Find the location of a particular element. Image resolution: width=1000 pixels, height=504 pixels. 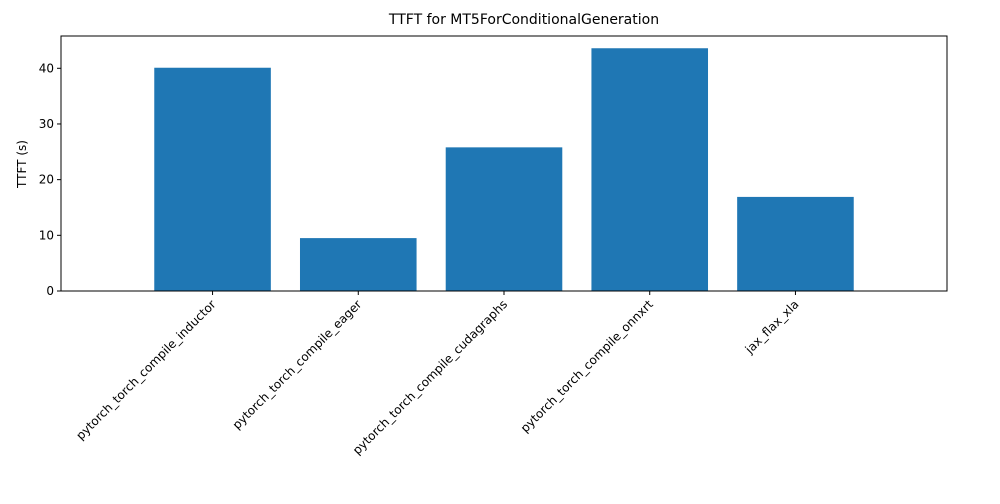

y-axis-ticks: 0 10 20 30 40 is located at coordinates (50, 179).